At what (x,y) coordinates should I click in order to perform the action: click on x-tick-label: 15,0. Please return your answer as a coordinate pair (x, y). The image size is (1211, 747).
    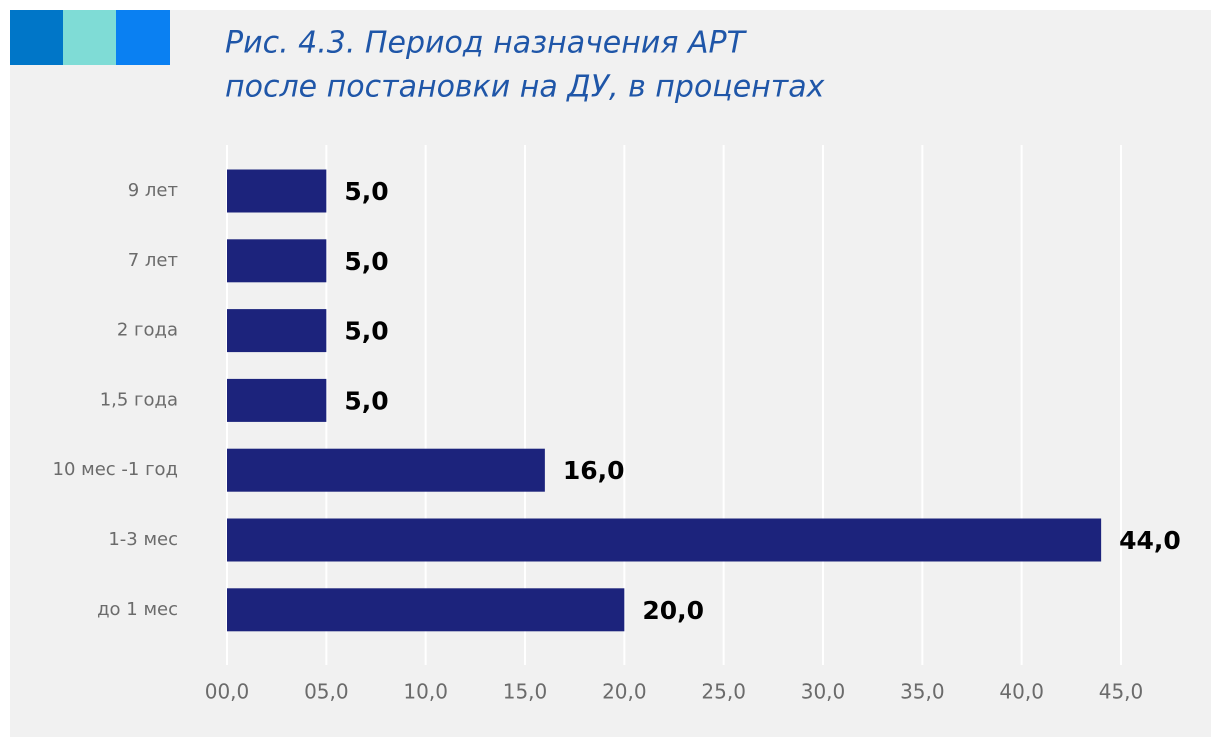
    Looking at the image, I should click on (525, 692).